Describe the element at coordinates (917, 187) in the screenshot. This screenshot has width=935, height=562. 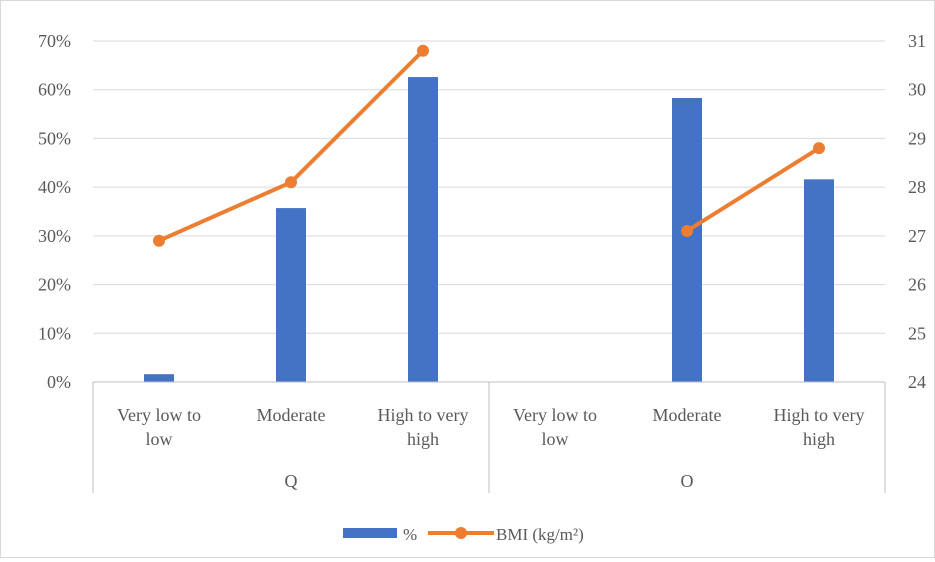
I see `right-axis-tick-label: 28` at that location.